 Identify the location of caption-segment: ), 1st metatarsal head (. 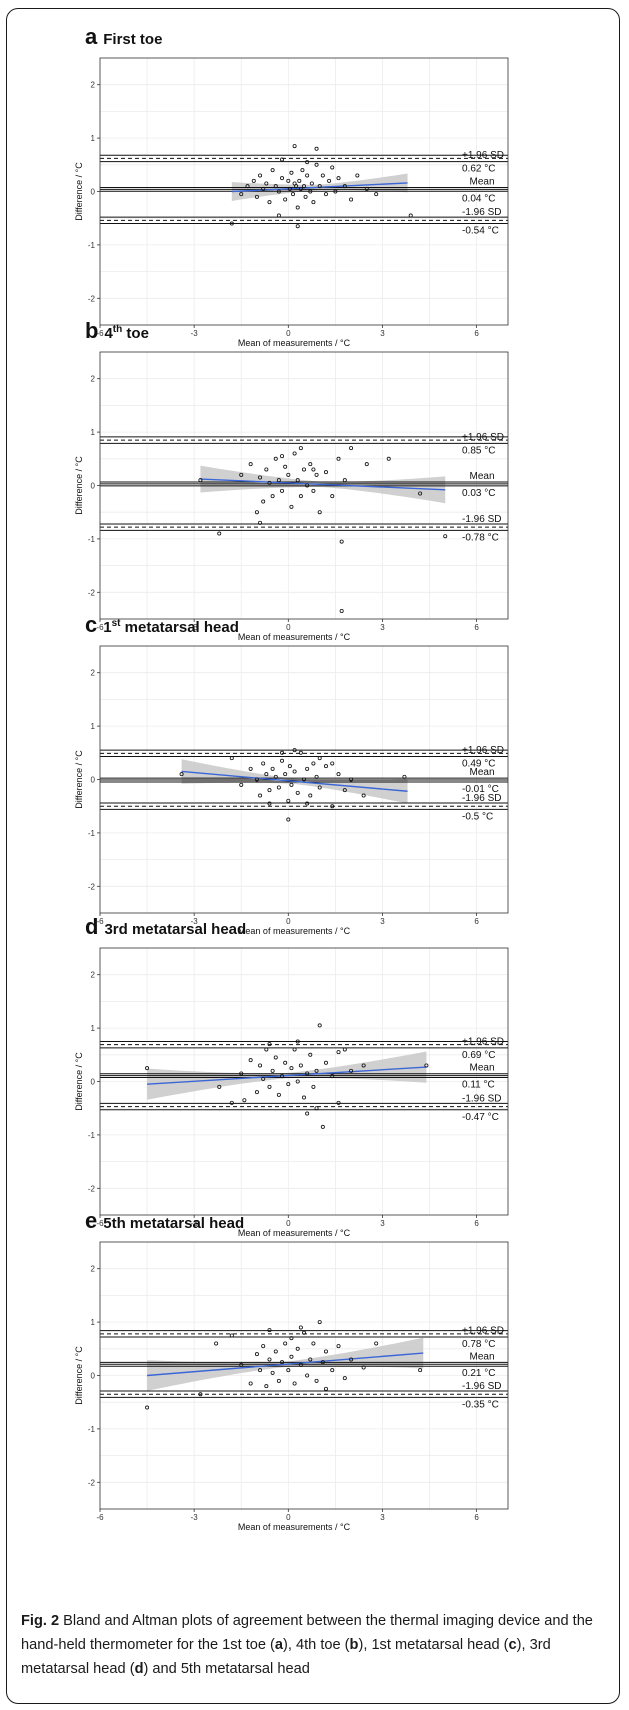
(433, 1645).